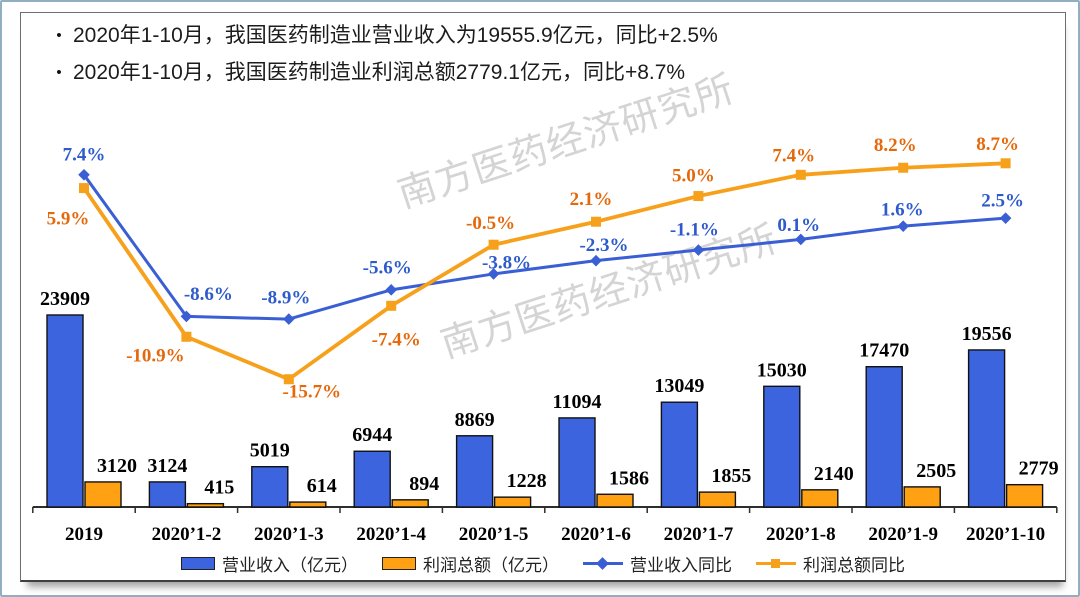 The height and width of the screenshot is (597, 1080). Describe the element at coordinates (1039, 469) in the screenshot. I see `bar-value-profit: 2779` at that location.